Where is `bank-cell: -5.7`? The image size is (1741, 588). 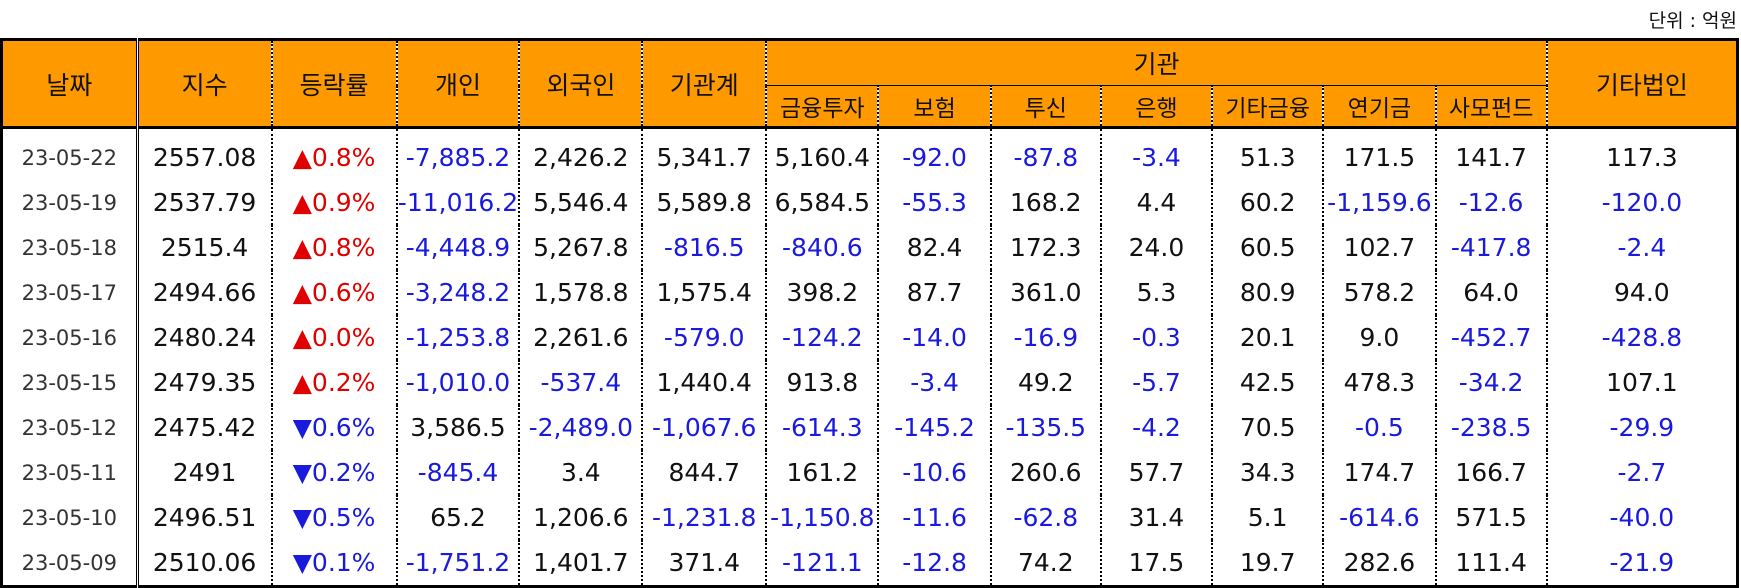 bank-cell: -5.7 is located at coordinates (1156, 382).